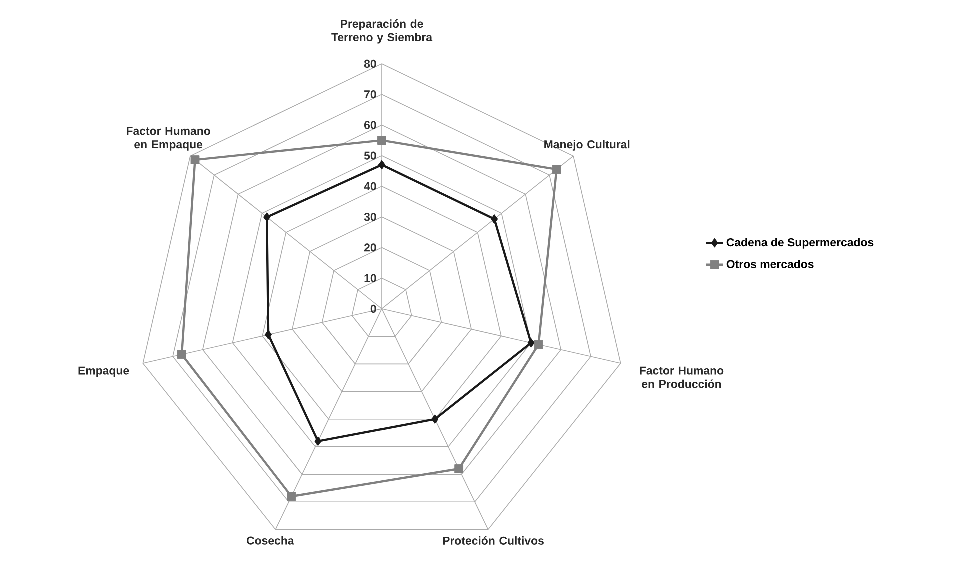 Image resolution: width=955 pixels, height=567 pixels. I want to click on y-tick-label: 30, so click(370, 217).